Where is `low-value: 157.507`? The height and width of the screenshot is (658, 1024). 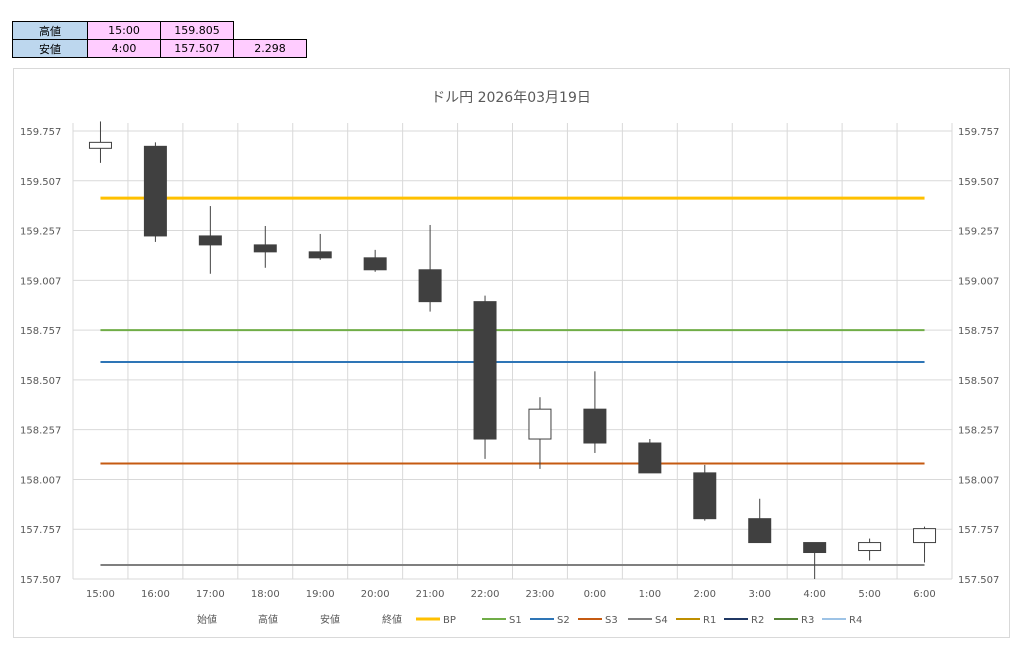 low-value: 157.507 is located at coordinates (197, 48).